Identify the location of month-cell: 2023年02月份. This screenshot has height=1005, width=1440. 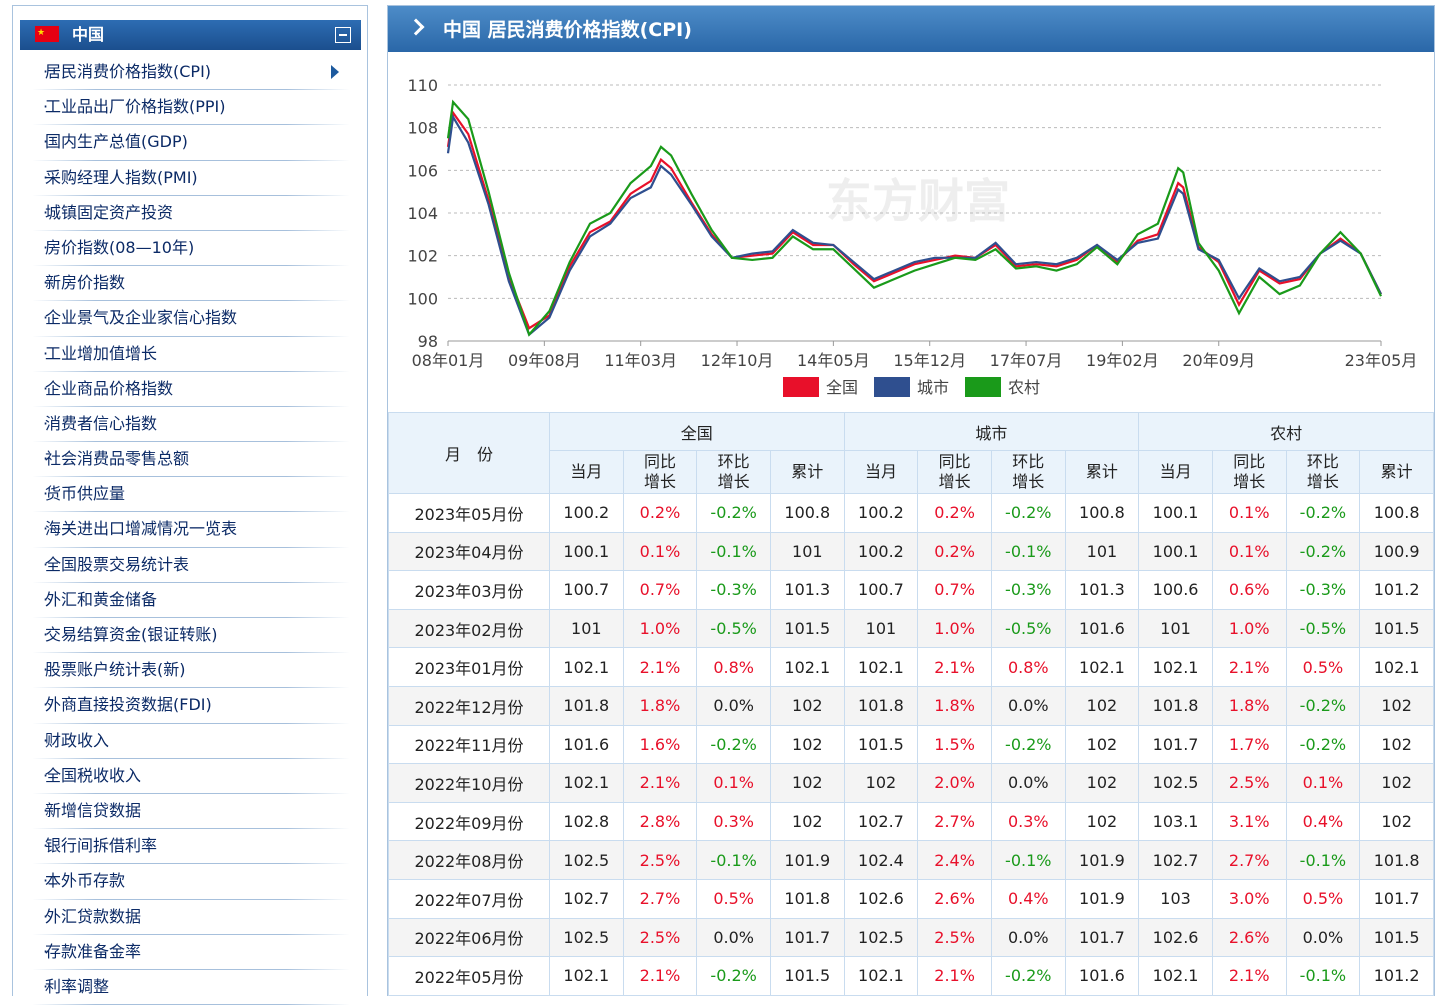
(469, 628).